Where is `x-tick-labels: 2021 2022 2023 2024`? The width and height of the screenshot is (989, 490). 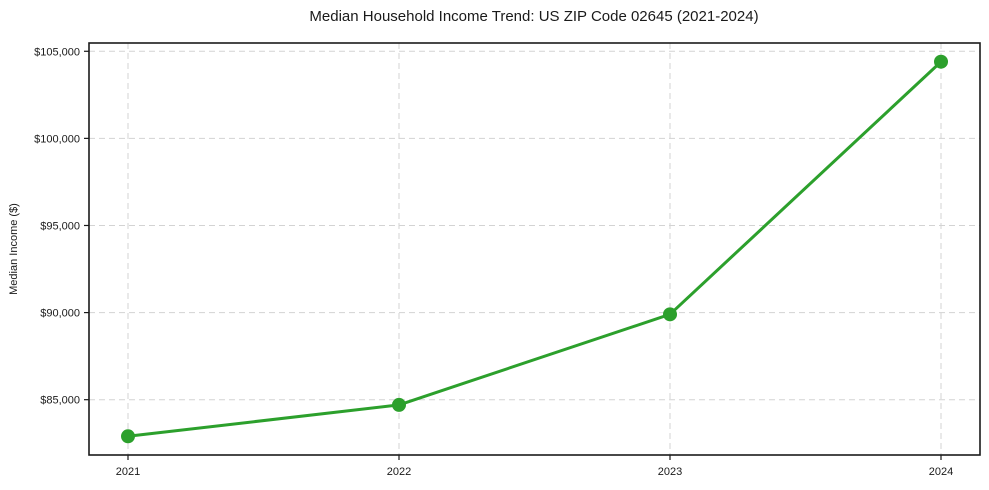
x-tick-labels: 2021 2022 2023 2024 is located at coordinates (534, 472).